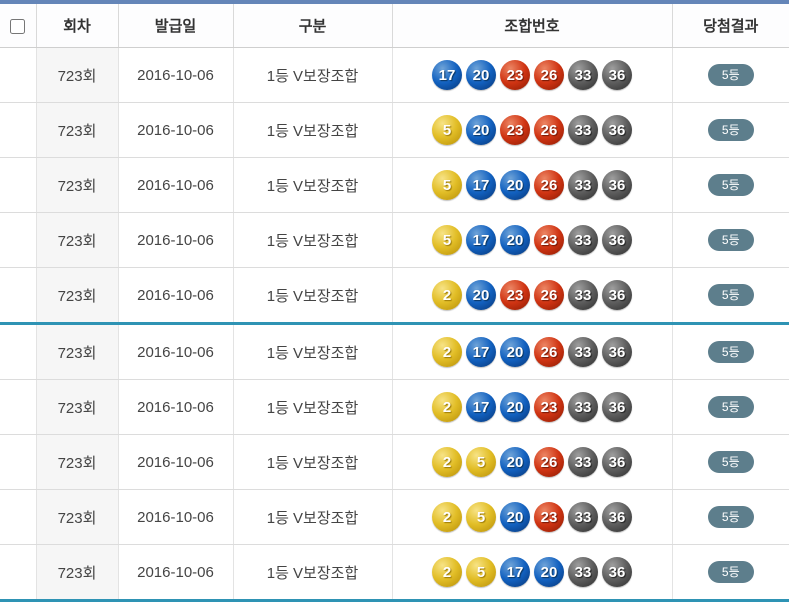 The image size is (797, 606). Describe the element at coordinates (531, 185) in the screenshot. I see `row-combination-cell: 5 17 20 26 33 36` at that location.